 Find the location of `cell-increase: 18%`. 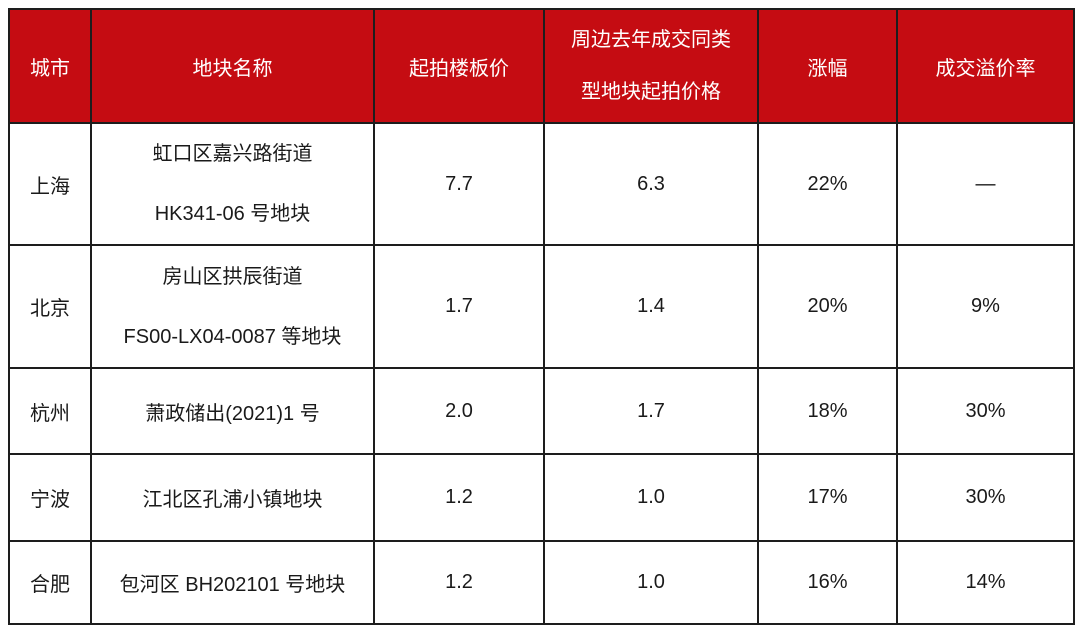

cell-increase: 18% is located at coordinates (827, 411).